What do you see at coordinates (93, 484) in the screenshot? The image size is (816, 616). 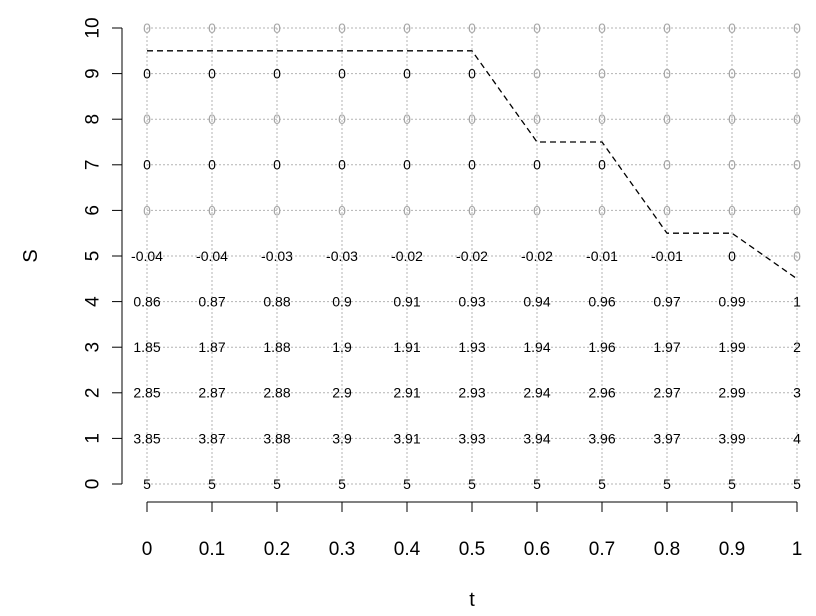 I see `y-tick-label-0: 0` at bounding box center [93, 484].